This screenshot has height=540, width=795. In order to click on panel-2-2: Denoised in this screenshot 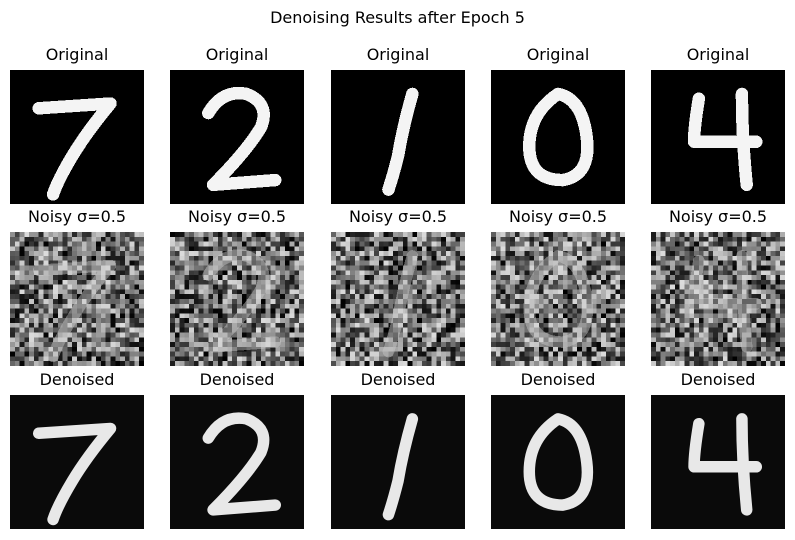, I will do `click(398, 449)`.